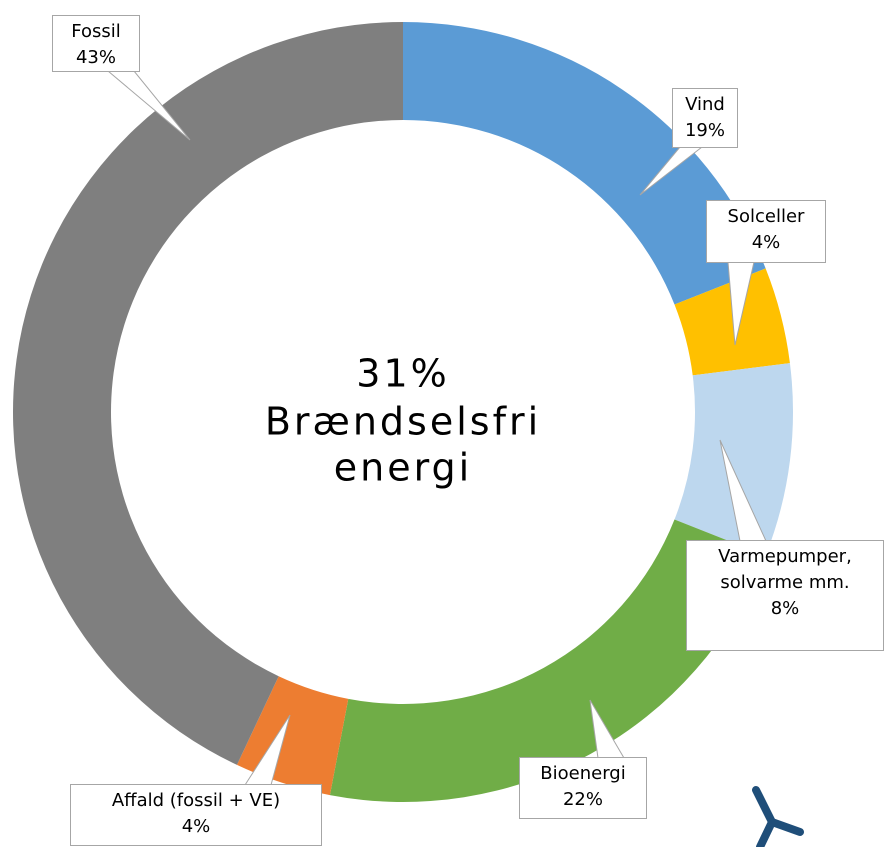 The image size is (886, 847). Describe the element at coordinates (96, 31) in the screenshot. I see `category-label: Fossil` at that location.